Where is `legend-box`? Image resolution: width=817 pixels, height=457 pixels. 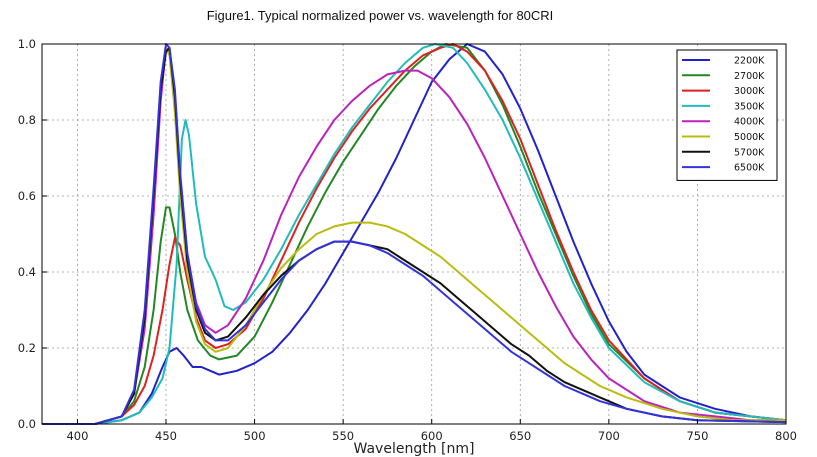 legend-box is located at coordinates (727, 115).